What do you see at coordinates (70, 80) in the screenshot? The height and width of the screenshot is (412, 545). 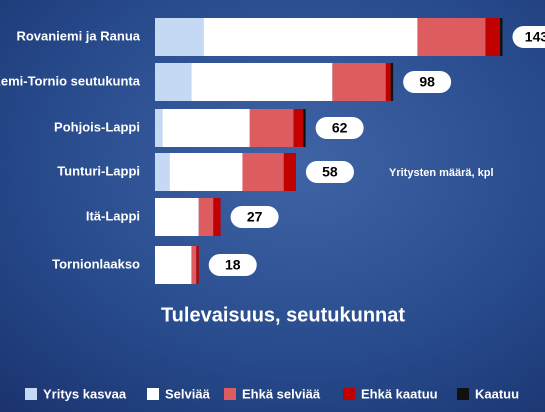 I see `y-tick-label: Kemi-Tornio seutukunta` at bounding box center [70, 80].